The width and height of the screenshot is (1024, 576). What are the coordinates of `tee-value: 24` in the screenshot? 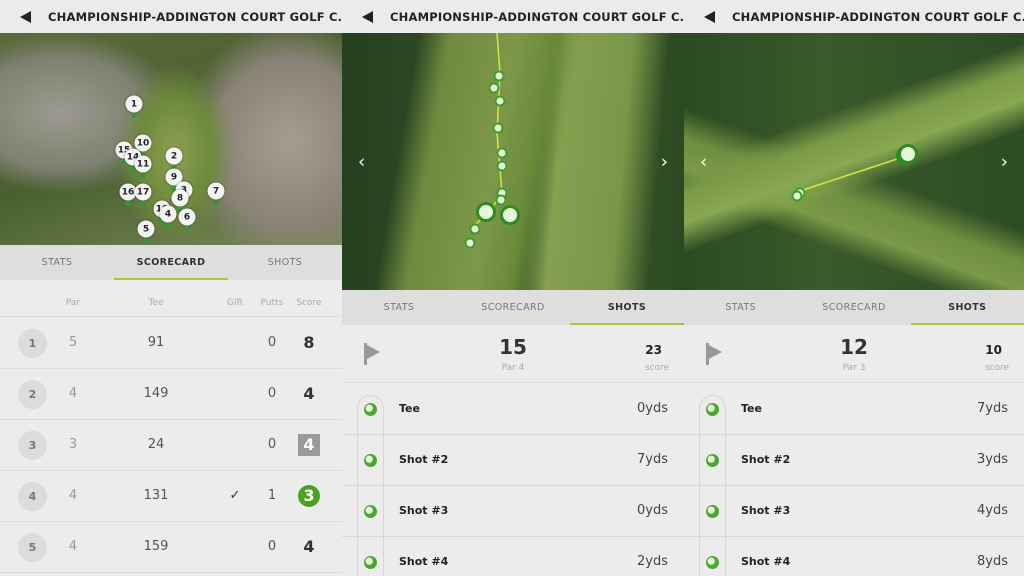 It's located at (156, 444).